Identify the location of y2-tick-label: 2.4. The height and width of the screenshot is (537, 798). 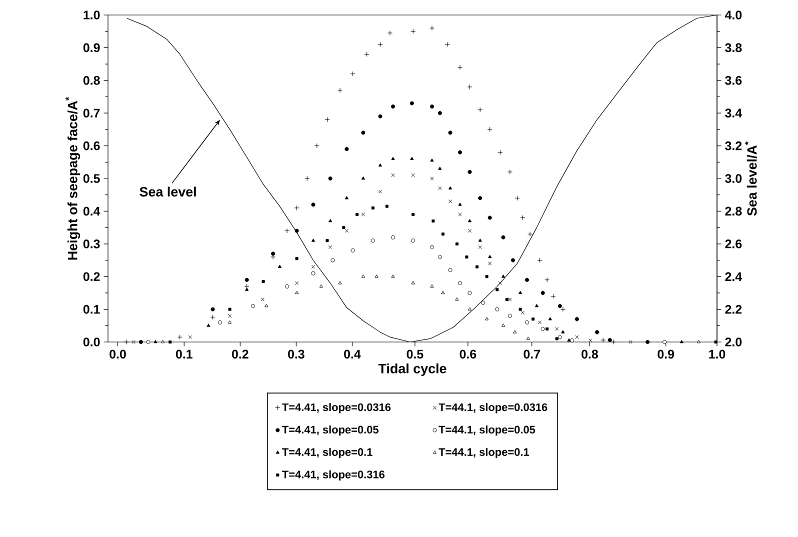
(733, 276).